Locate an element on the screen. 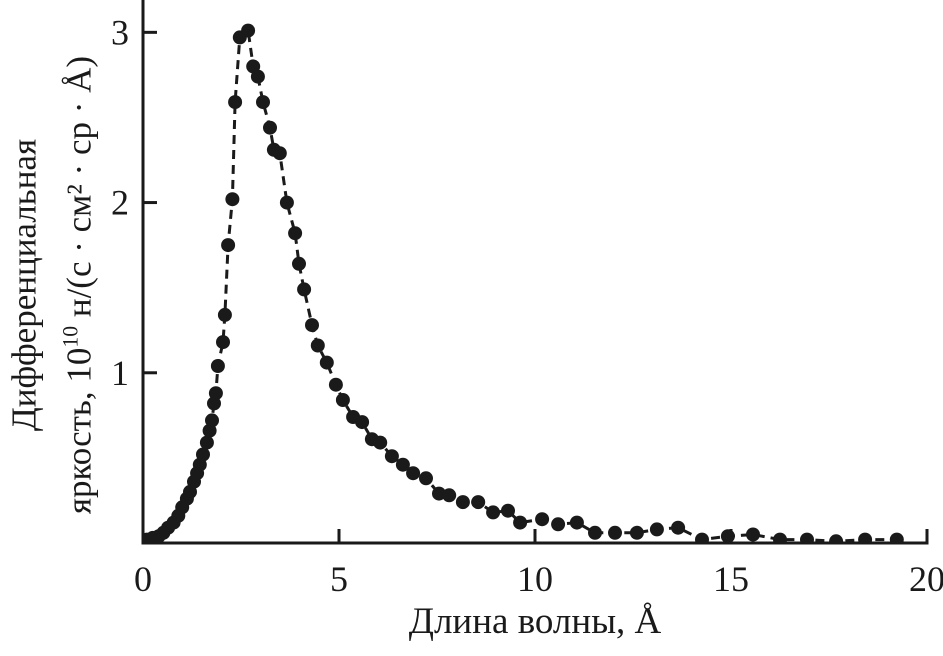 This screenshot has height=656, width=943. y-tick-label-2: 2 is located at coordinates (120, 203).